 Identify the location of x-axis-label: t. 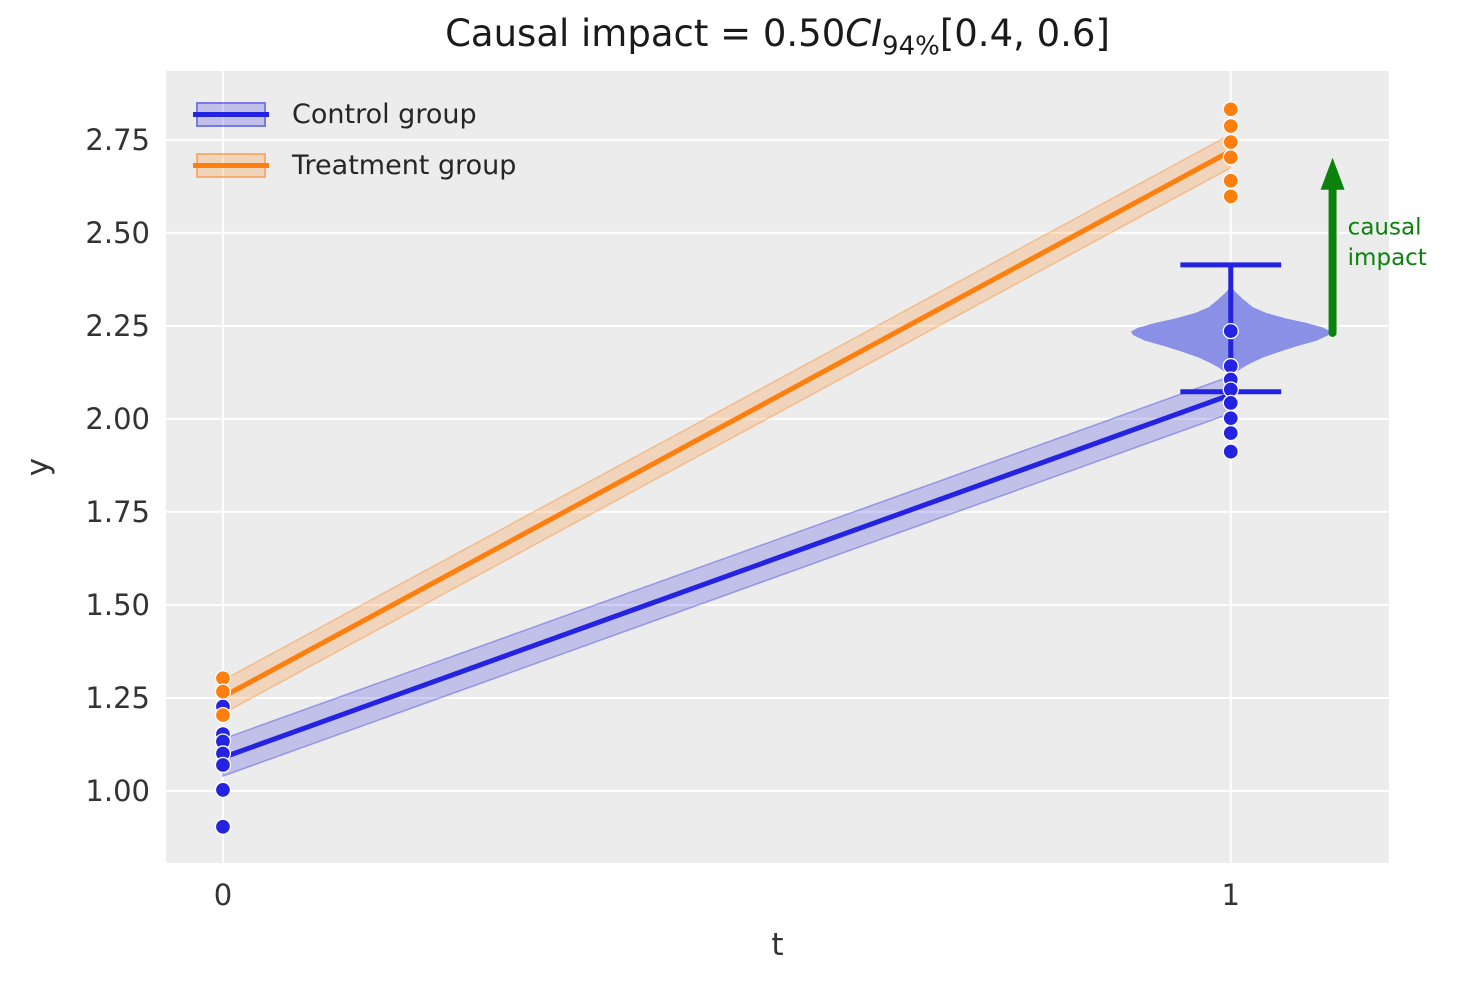
(777, 945).